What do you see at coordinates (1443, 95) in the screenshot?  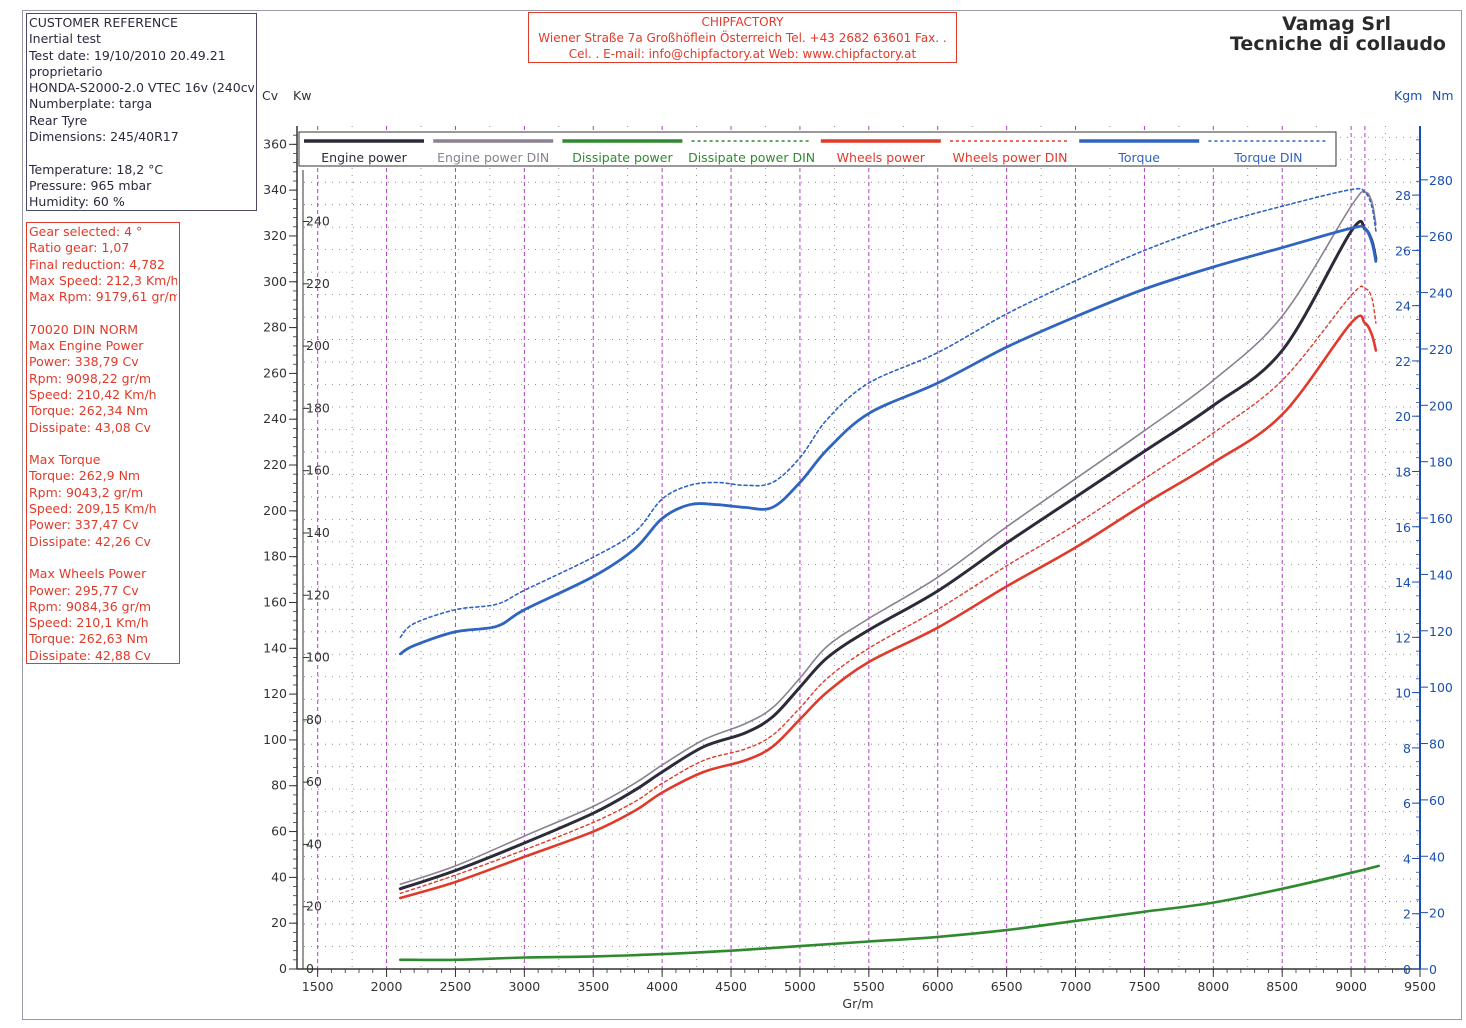 I see `nm-axis-label: Nm` at bounding box center [1443, 95].